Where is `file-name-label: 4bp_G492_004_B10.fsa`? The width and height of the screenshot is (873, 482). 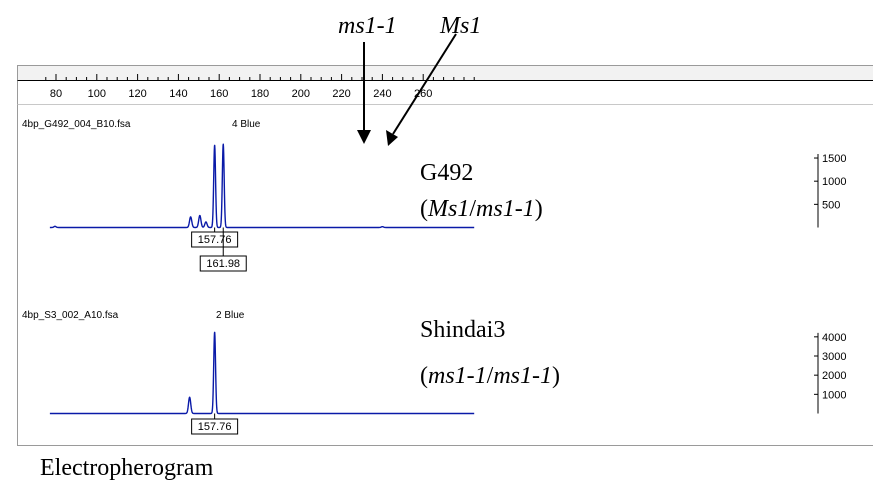 file-name-label: 4bp_G492_004_B10.fsa is located at coordinates (76, 124).